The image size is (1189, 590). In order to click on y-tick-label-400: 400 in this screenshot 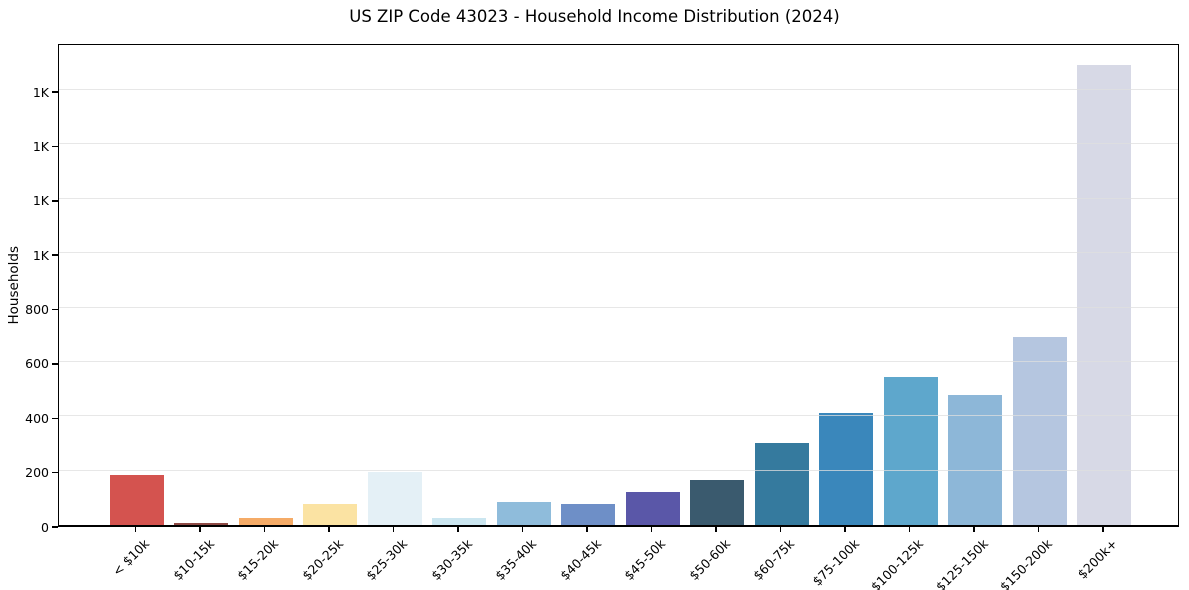, I will do `click(37, 418)`.